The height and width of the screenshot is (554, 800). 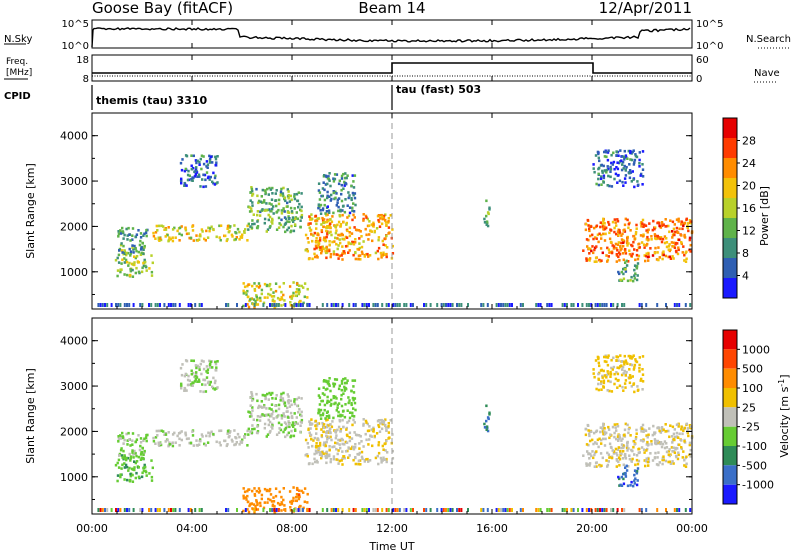 What do you see at coordinates (397, 35) in the screenshot?
I see `sky-panel: N.Sky 10^5 10^0 10^5 10^0 N.Search` at bounding box center [397, 35].